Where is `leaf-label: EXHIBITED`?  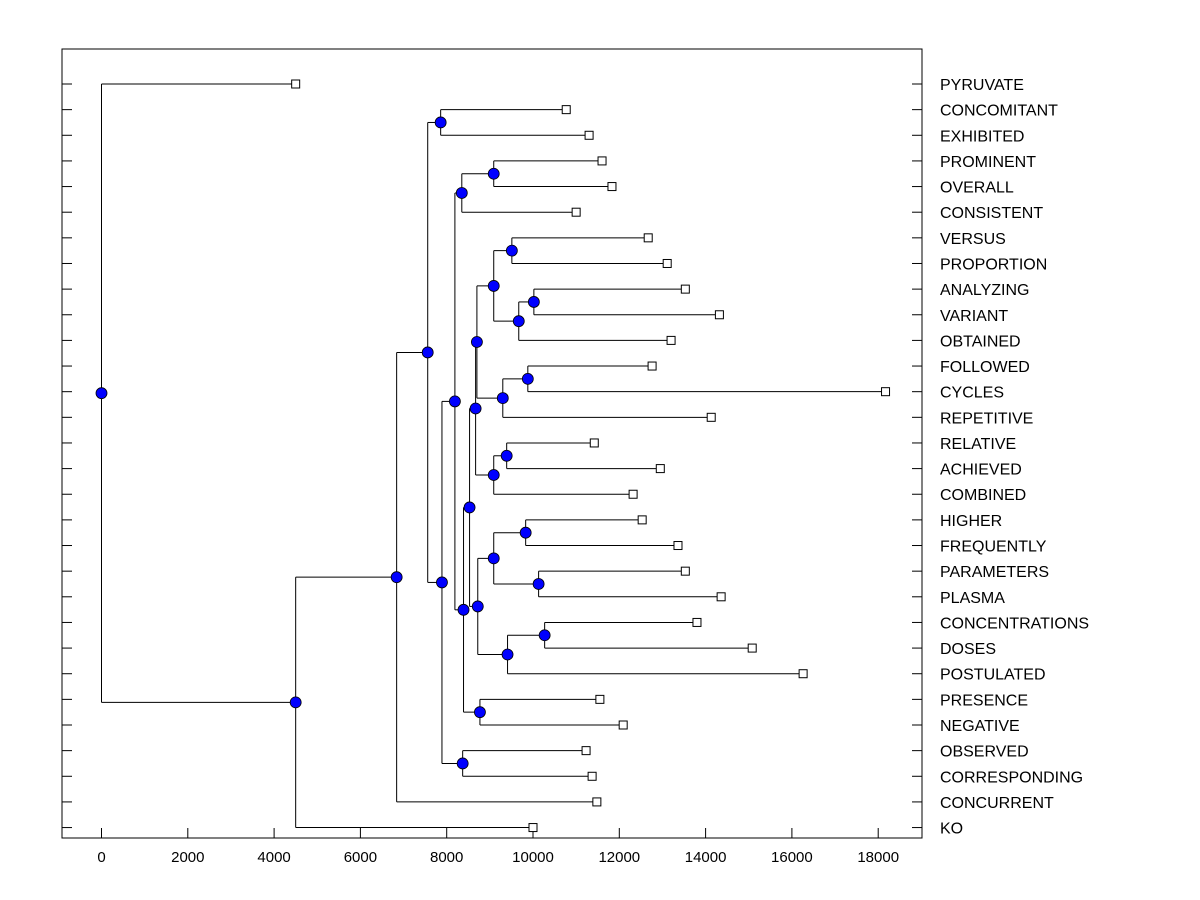
leaf-label: EXHIBITED is located at coordinates (982, 136).